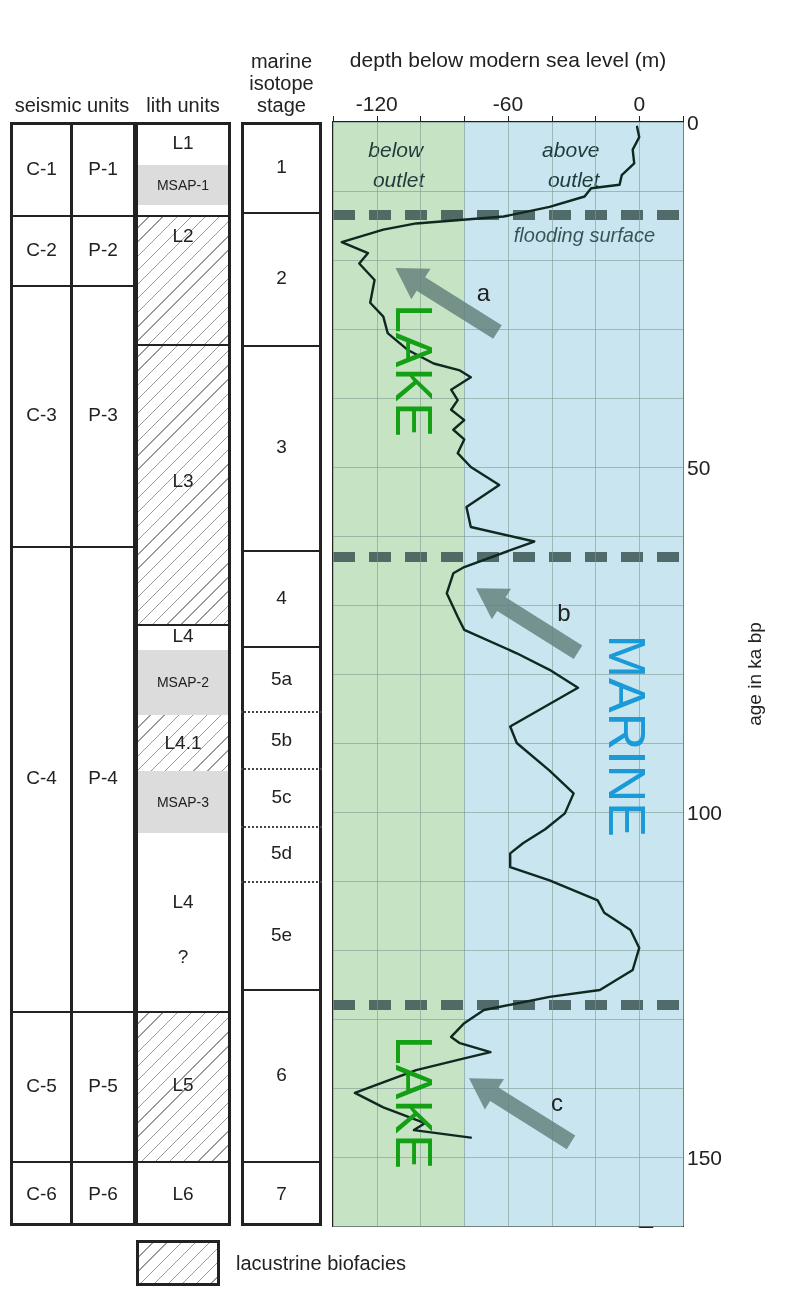 This screenshot has width=788, height=1304. I want to click on text: 3, so click(281, 447).